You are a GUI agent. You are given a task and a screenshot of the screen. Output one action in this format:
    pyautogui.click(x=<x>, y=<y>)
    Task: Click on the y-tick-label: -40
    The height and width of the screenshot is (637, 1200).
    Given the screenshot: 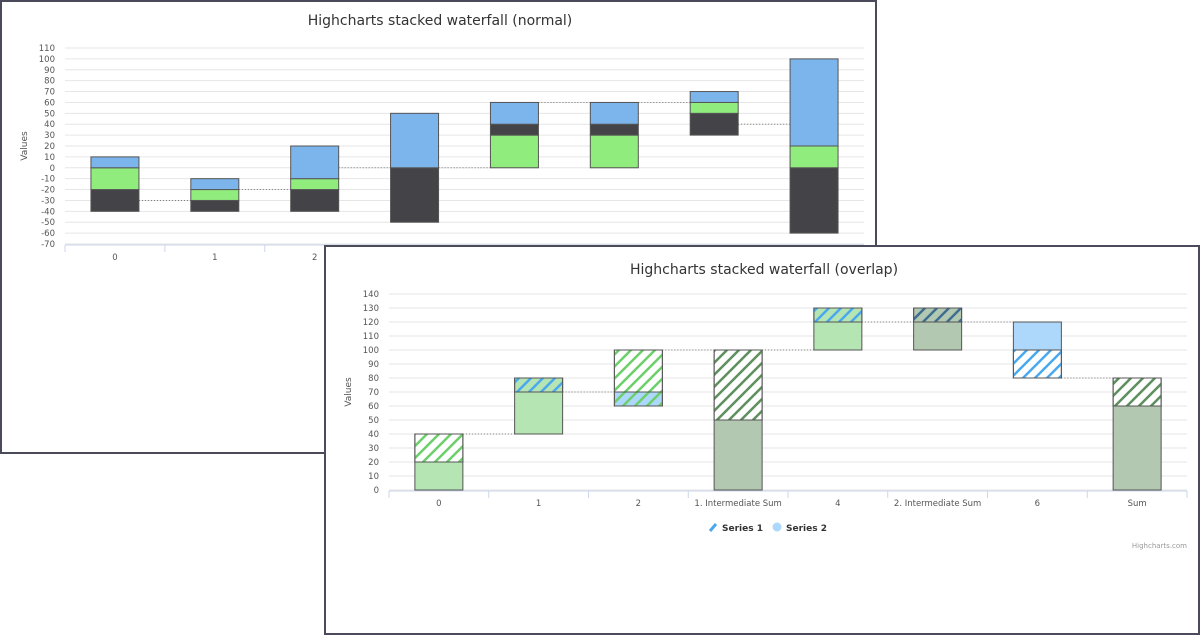 What is the action you would take?
    pyautogui.click(x=48, y=212)
    